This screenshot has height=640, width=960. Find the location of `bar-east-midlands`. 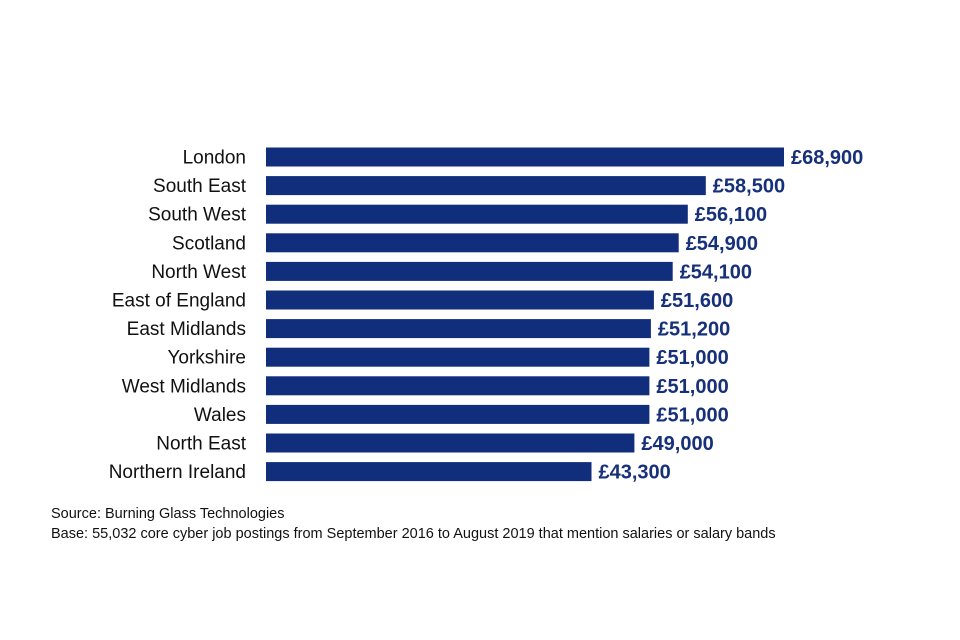

bar-east-midlands is located at coordinates (458, 329).